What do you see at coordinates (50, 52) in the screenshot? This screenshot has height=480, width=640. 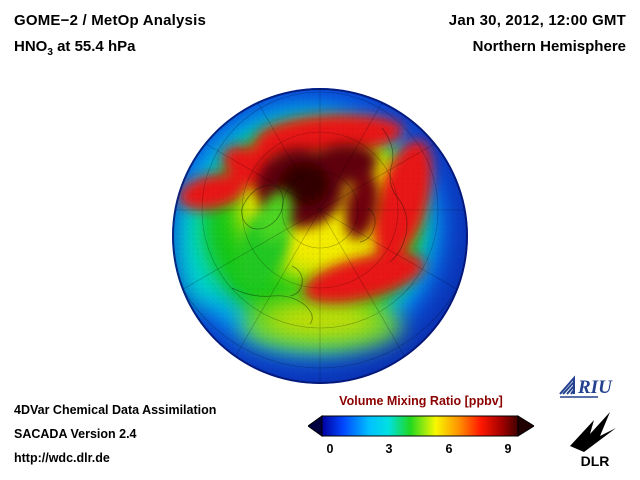 I see `species-subscript: 3` at bounding box center [50, 52].